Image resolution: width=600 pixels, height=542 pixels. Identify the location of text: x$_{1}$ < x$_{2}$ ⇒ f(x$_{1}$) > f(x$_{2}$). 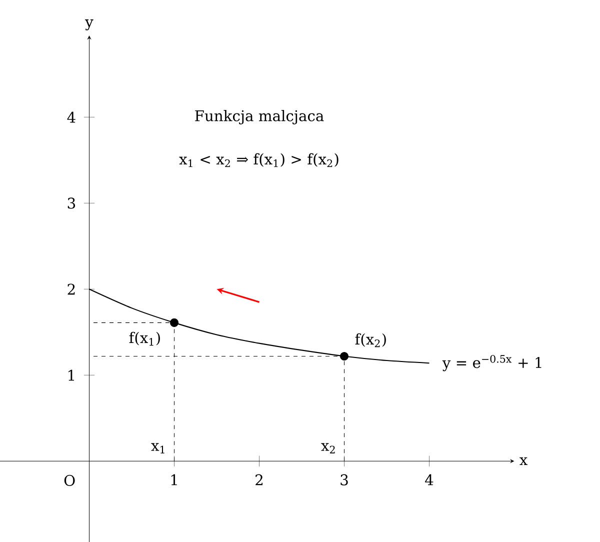
(258, 160).